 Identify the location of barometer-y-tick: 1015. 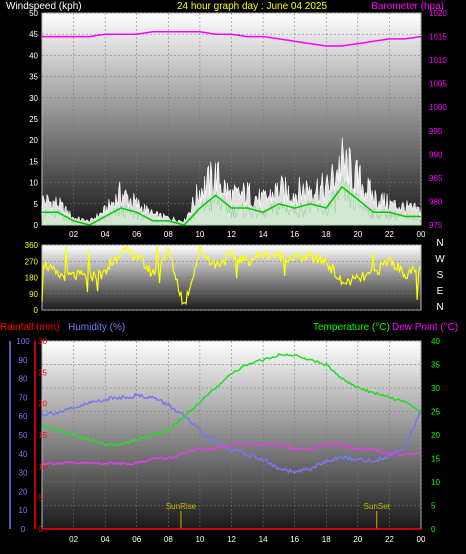
(438, 37).